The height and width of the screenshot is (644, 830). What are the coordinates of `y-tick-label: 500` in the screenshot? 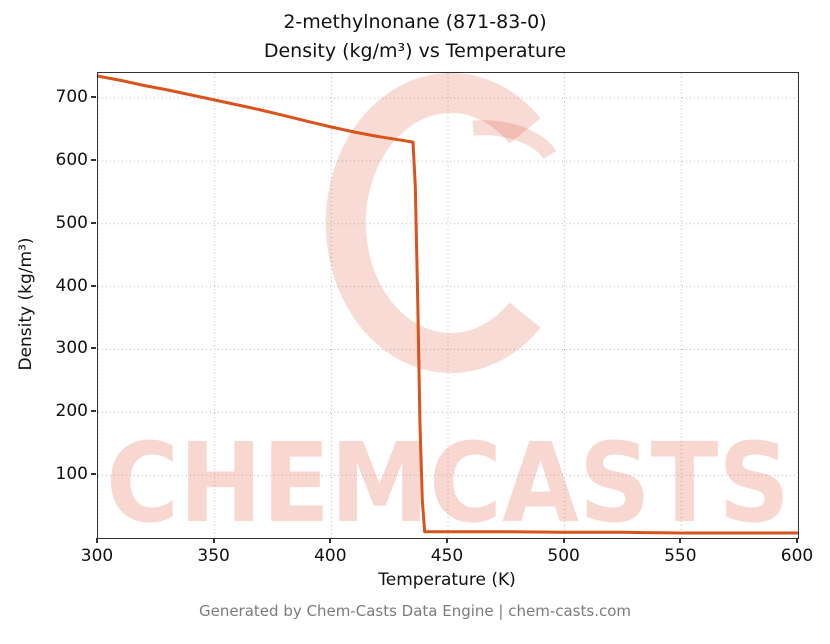 It's located at (71, 222).